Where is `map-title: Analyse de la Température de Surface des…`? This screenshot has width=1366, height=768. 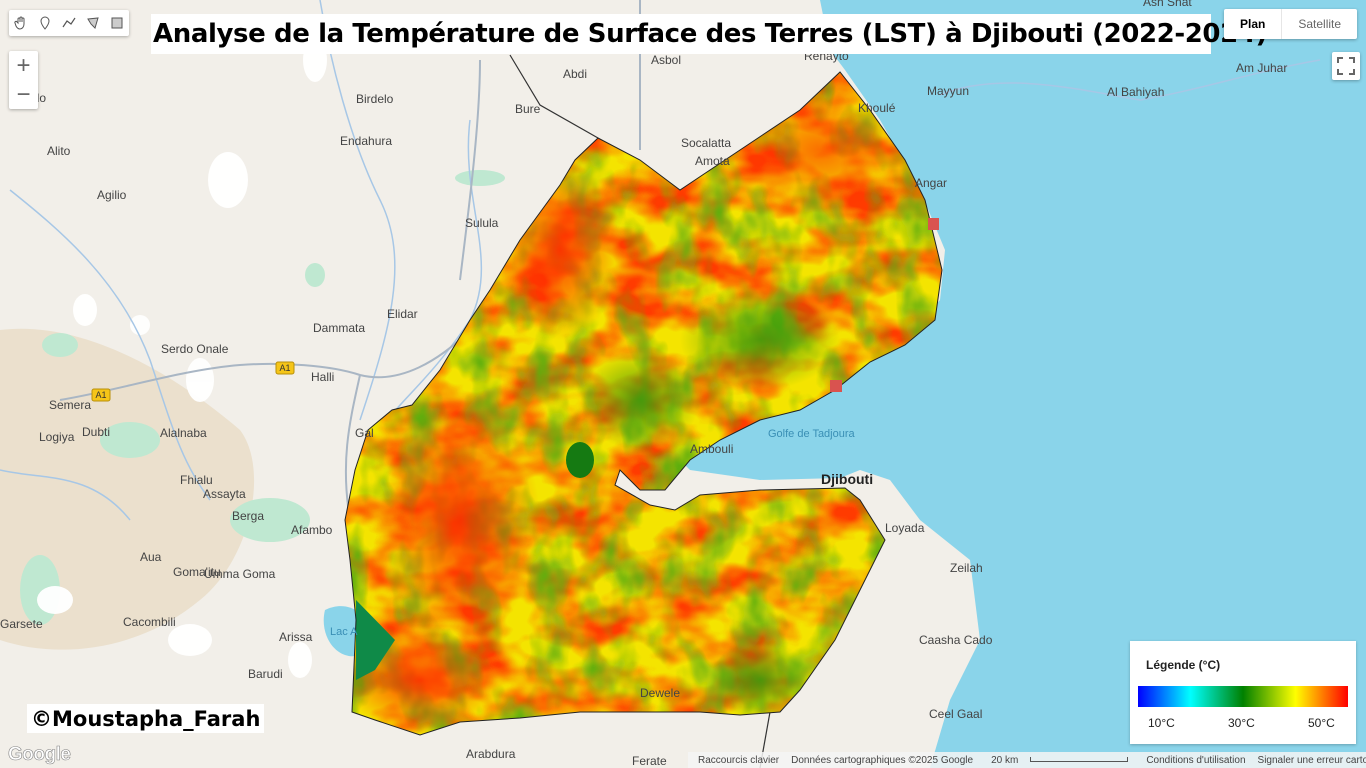
map-title: Analyse de la Température de Surface des… is located at coordinates (710, 34).